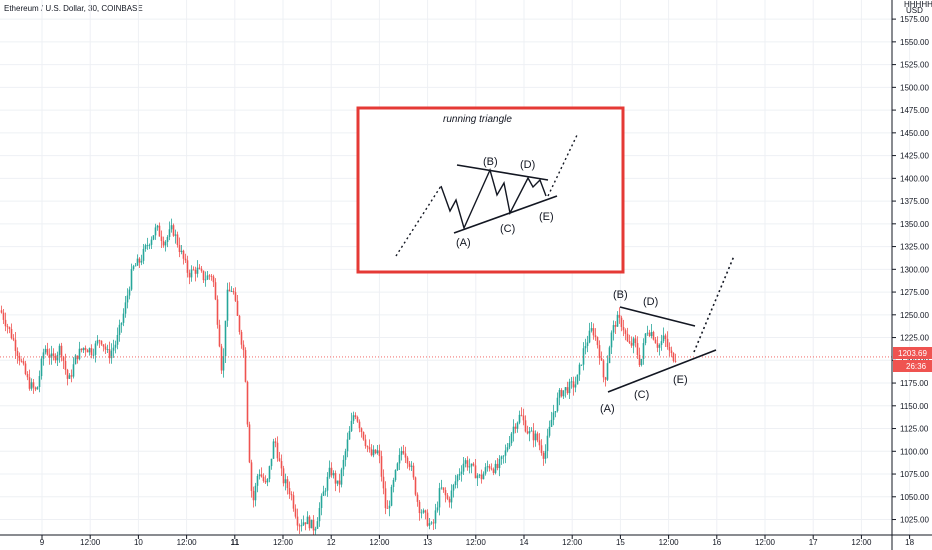  What do you see at coordinates (914, 497) in the screenshot?
I see `price-tick-label: 1050.00` at bounding box center [914, 497].